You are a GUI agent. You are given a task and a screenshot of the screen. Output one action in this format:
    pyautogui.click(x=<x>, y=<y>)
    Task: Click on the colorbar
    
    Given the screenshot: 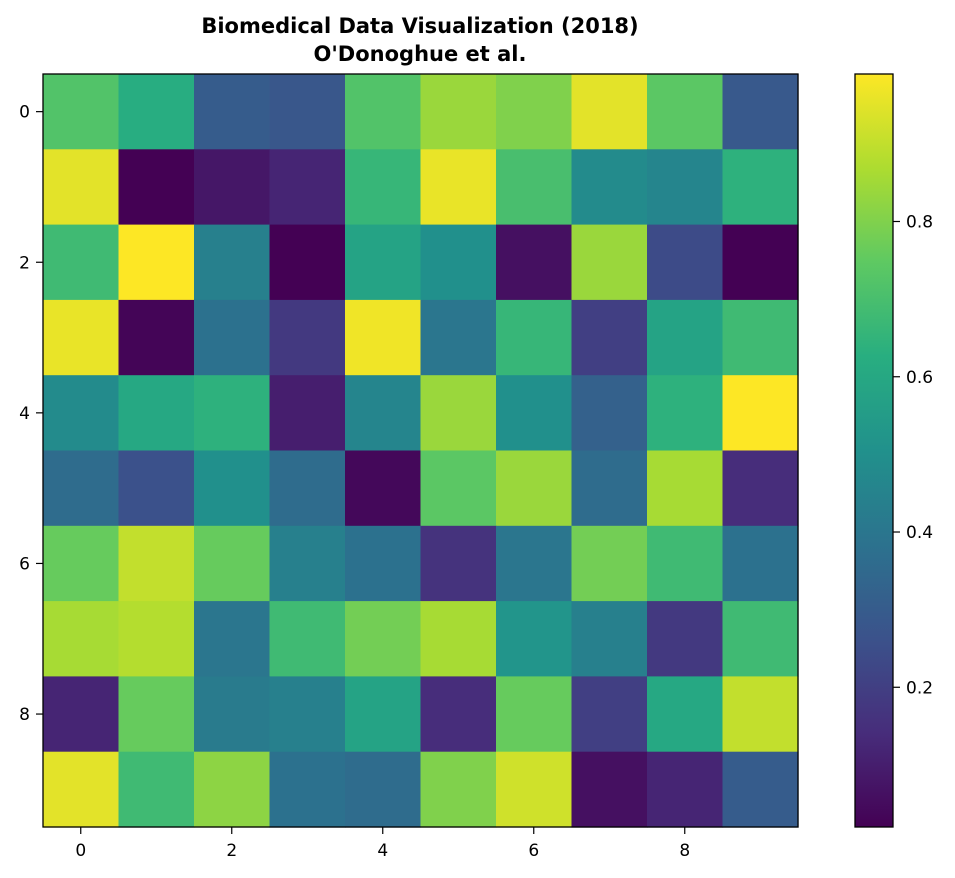 What is the action you would take?
    pyautogui.click(x=874, y=450)
    